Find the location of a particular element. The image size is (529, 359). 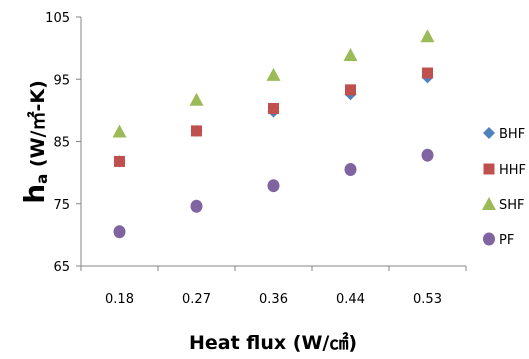

y-tick-label: 95 is located at coordinates (61, 80).